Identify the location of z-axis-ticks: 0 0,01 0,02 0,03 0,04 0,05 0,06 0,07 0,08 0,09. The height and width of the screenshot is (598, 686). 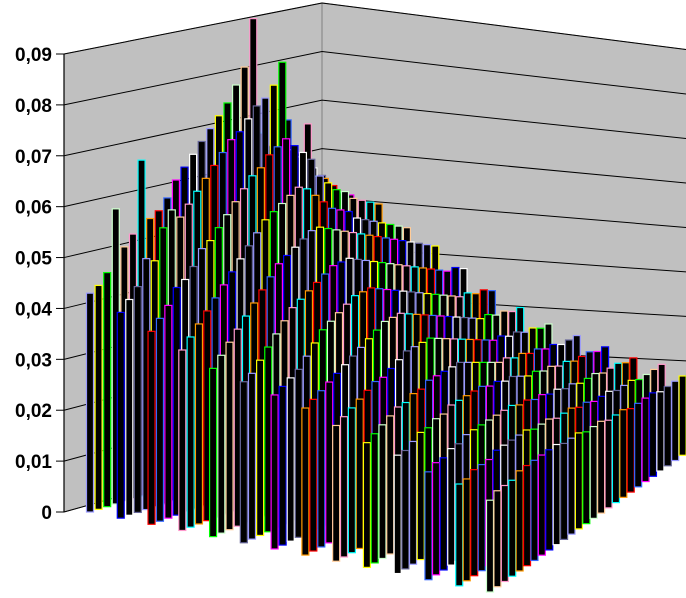
(40, 284).